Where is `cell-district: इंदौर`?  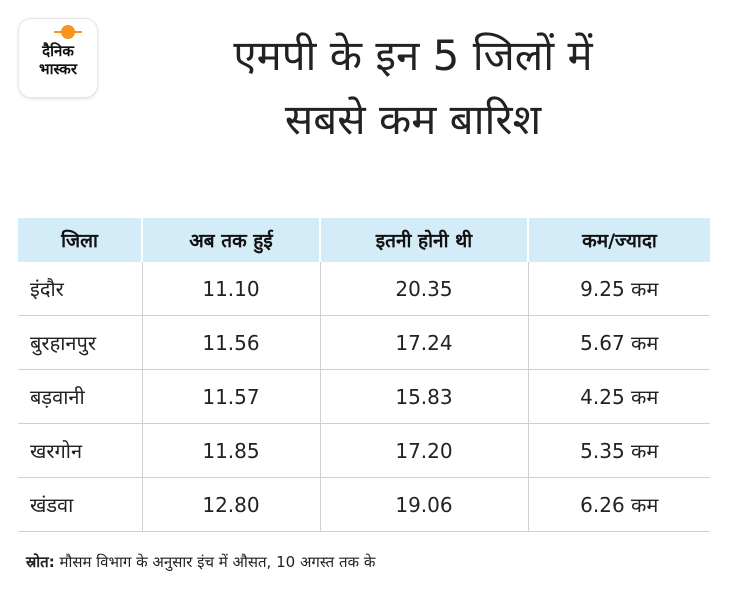
cell-district: इंदौर is located at coordinates (80, 289).